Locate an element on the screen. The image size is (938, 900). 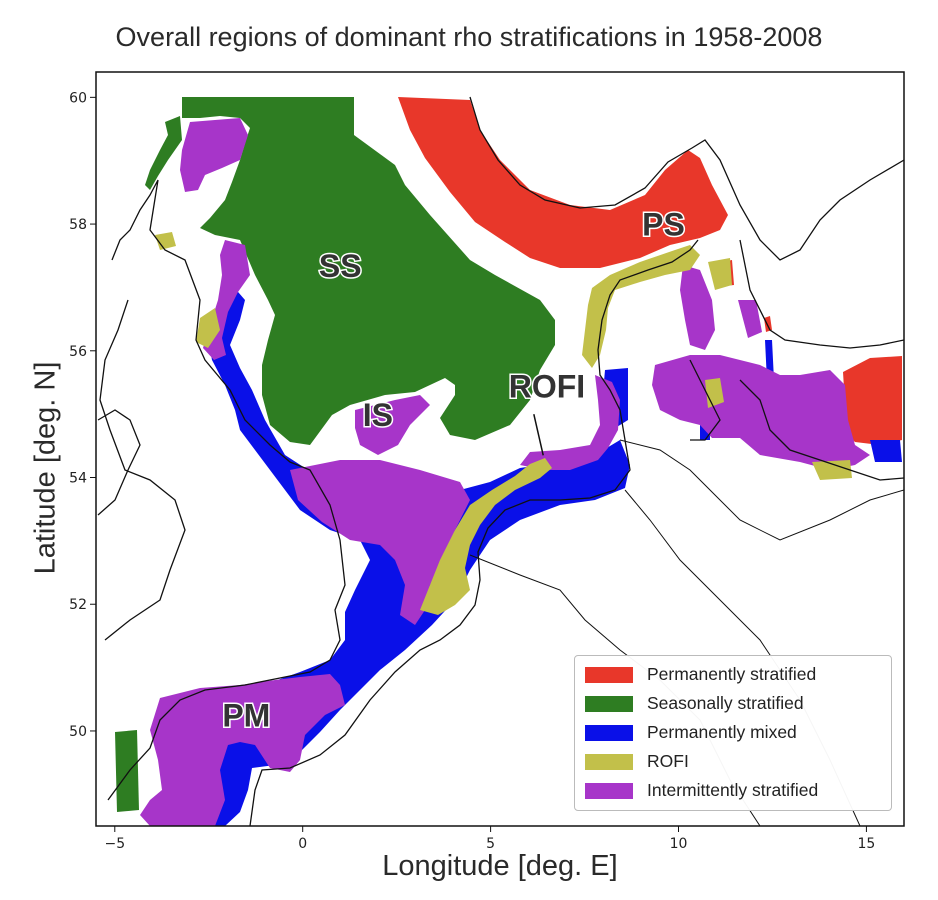
y-tick-label: 52 is located at coordinates (78, 605).